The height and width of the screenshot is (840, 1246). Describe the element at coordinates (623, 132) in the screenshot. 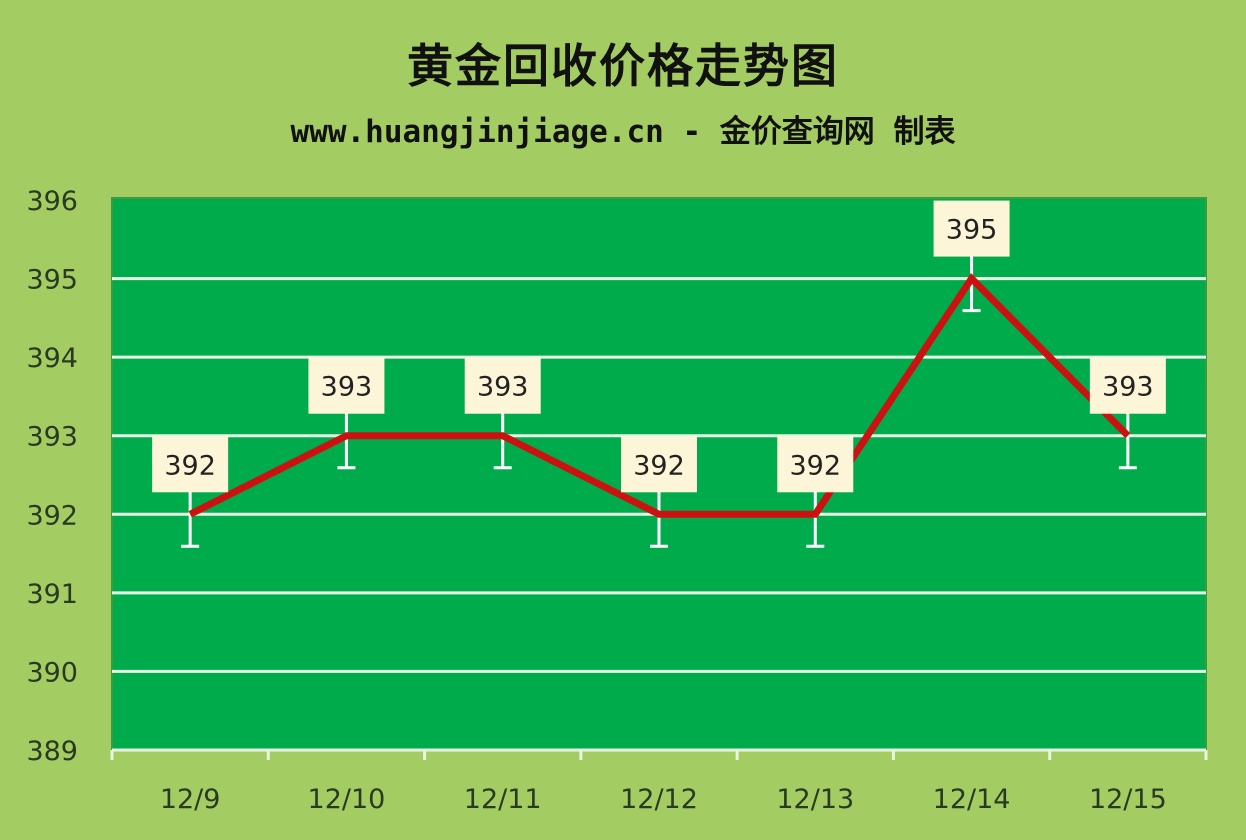

I see `chart-subtitle: www.huangjinjiage.cn - 金价查询网 制表` at that location.